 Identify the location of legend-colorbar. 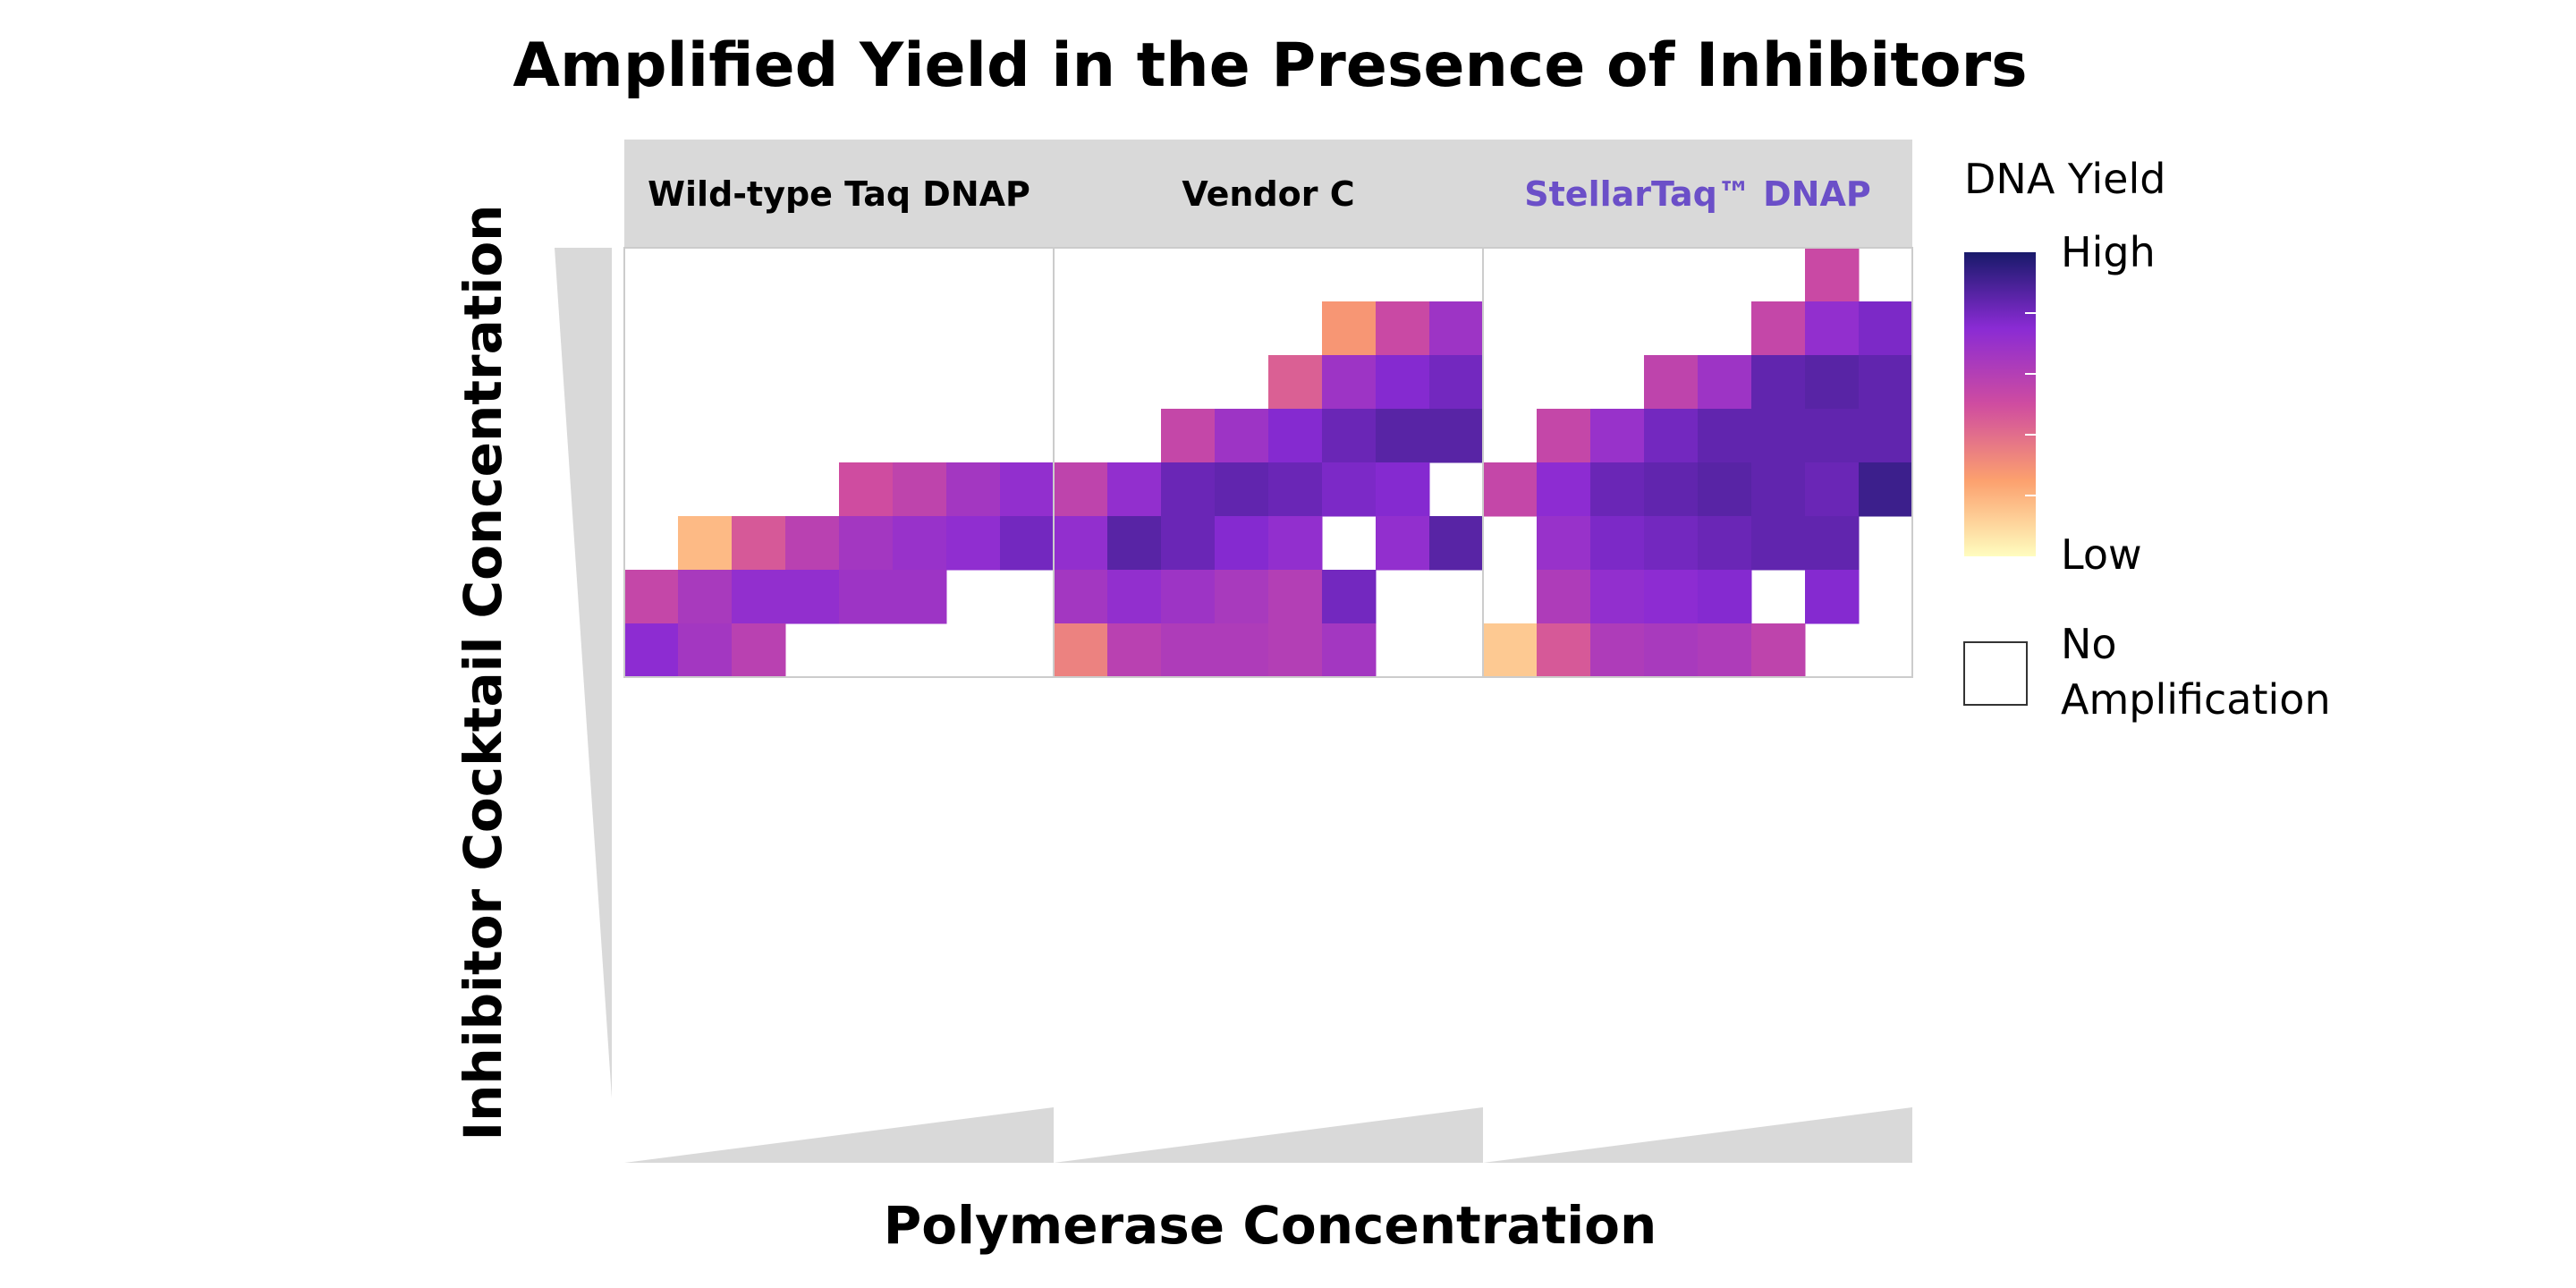
(2000, 404).